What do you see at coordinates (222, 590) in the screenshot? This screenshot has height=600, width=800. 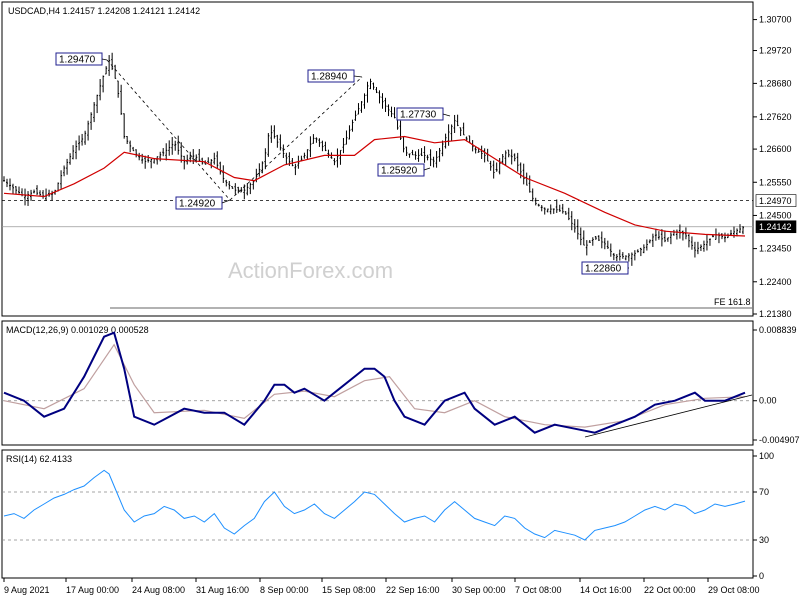 I see `x-tick-3: 31 Aug 16:00` at bounding box center [222, 590].